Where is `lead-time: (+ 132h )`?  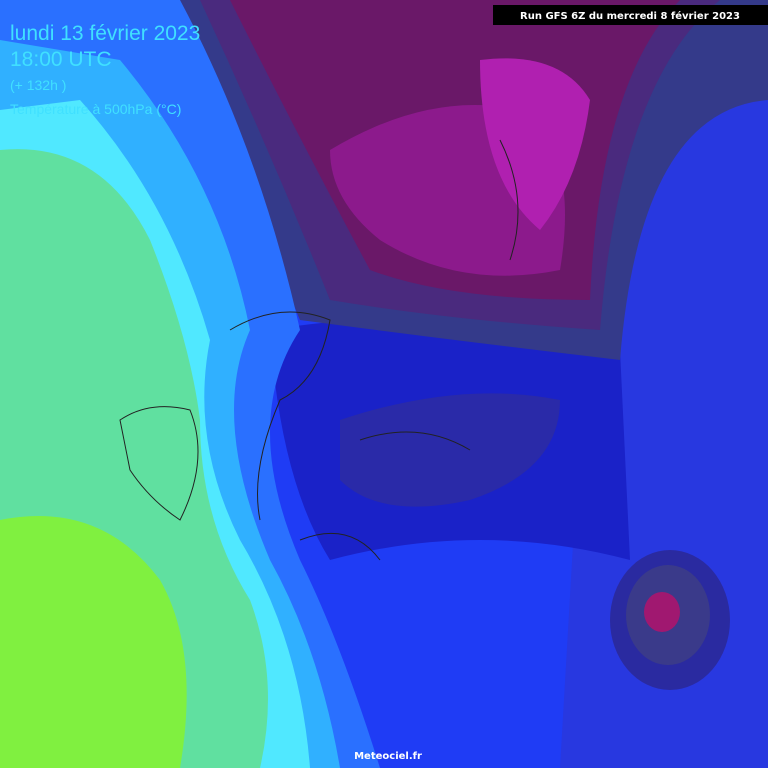 lead-time: (+ 132h ) is located at coordinates (38, 85).